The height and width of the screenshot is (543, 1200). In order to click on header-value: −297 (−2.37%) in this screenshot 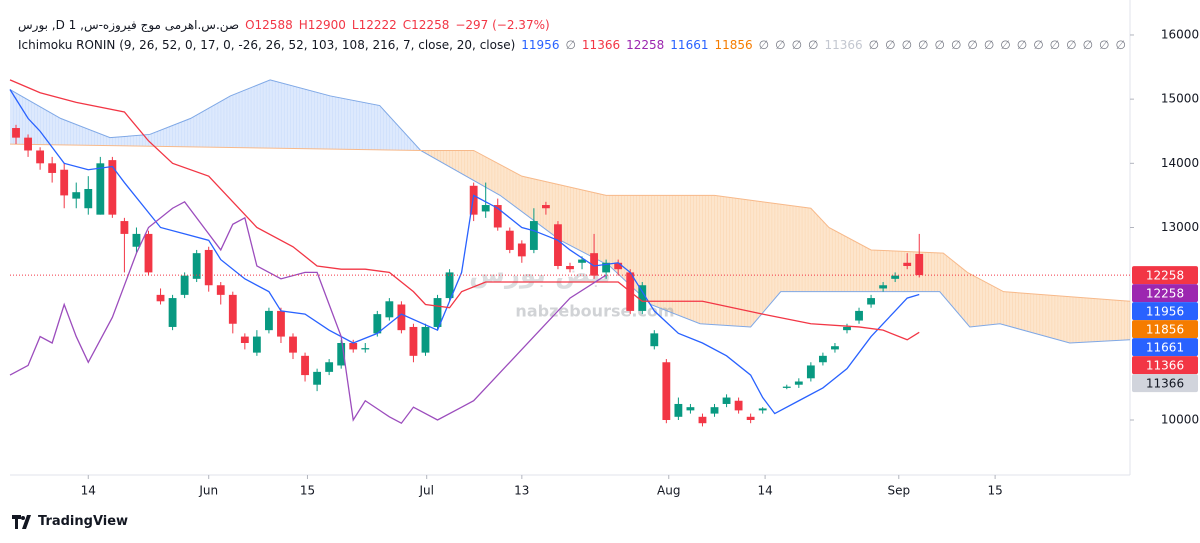, I will do `click(502, 25)`.